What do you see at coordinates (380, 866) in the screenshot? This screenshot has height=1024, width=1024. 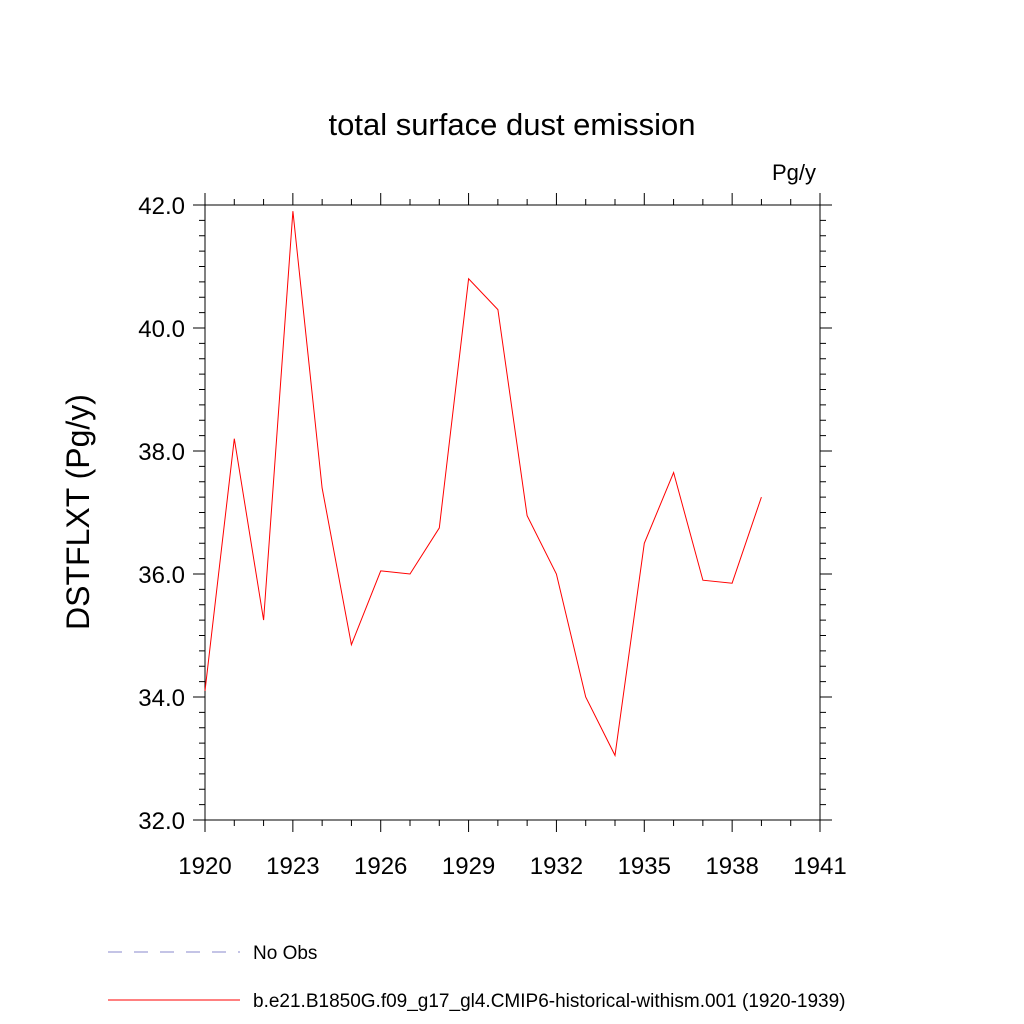 I see `x-tick-label: 1926` at bounding box center [380, 866].